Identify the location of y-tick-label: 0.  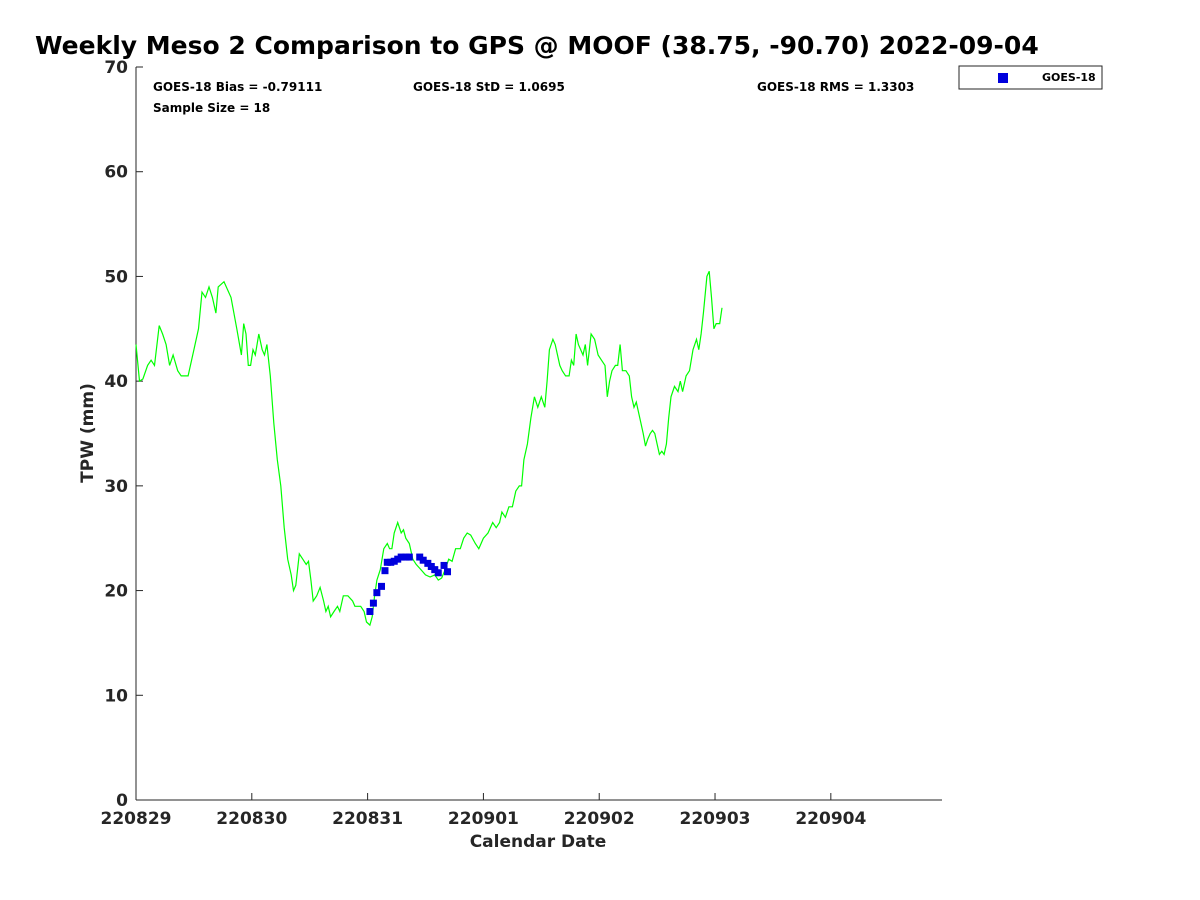
(122, 801).